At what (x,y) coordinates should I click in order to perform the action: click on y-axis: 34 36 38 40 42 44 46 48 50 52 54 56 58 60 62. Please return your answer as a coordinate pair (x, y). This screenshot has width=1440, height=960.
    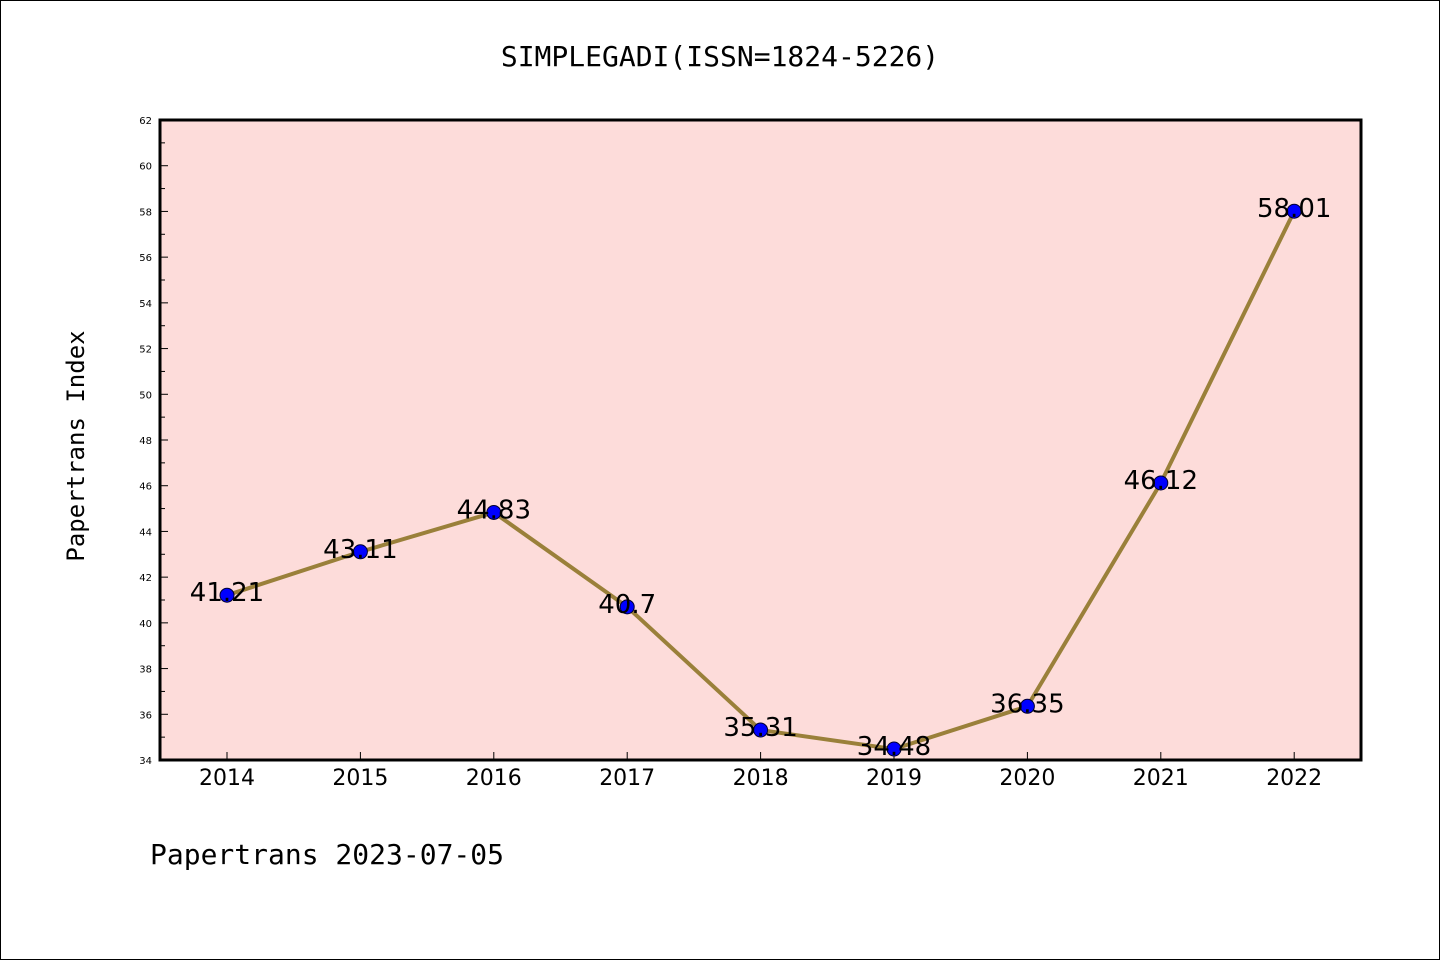
    Looking at the image, I should click on (153, 441).